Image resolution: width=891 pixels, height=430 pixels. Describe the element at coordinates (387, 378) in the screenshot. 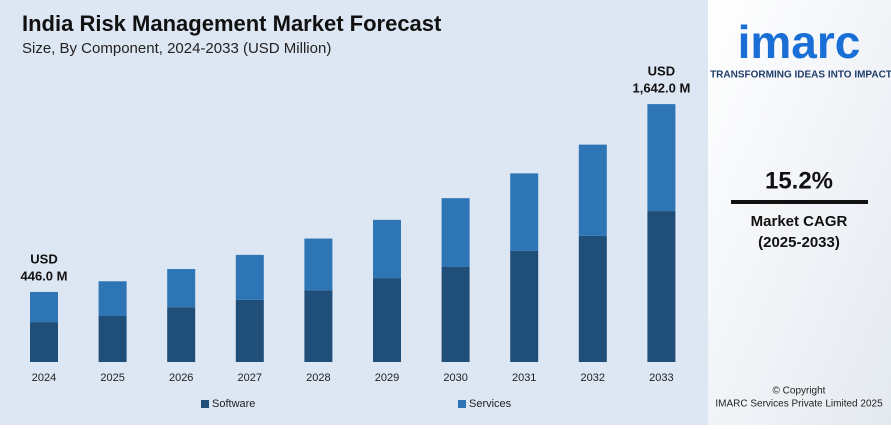

I see `x-tick-label: 2029` at that location.